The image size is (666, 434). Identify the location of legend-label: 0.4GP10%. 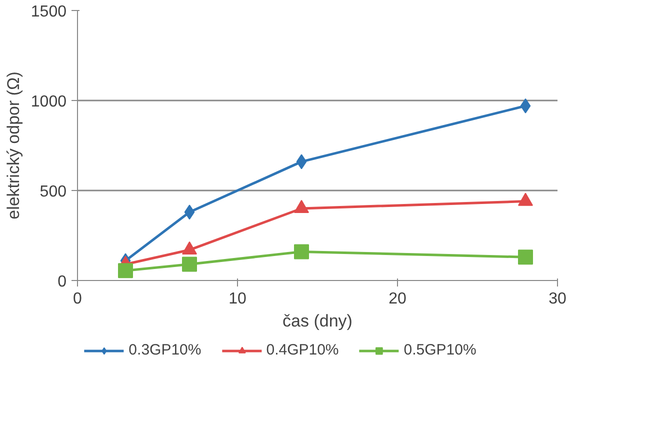
(302, 350).